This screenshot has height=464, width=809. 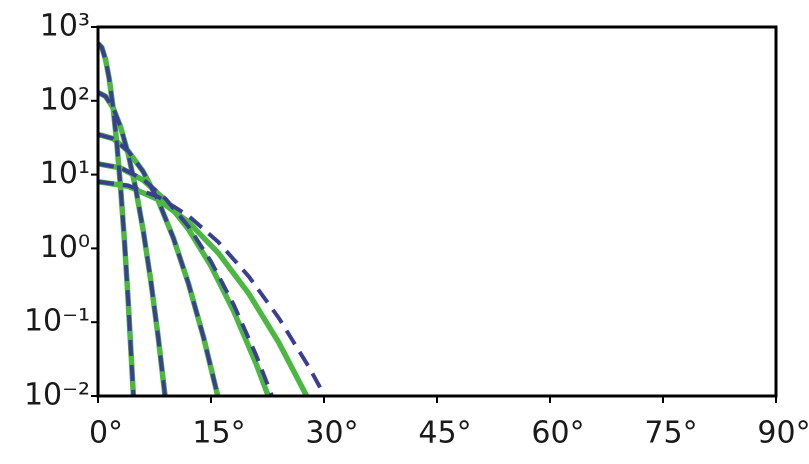 I want to click on x-tick-label: 45°, so click(x=444, y=433).